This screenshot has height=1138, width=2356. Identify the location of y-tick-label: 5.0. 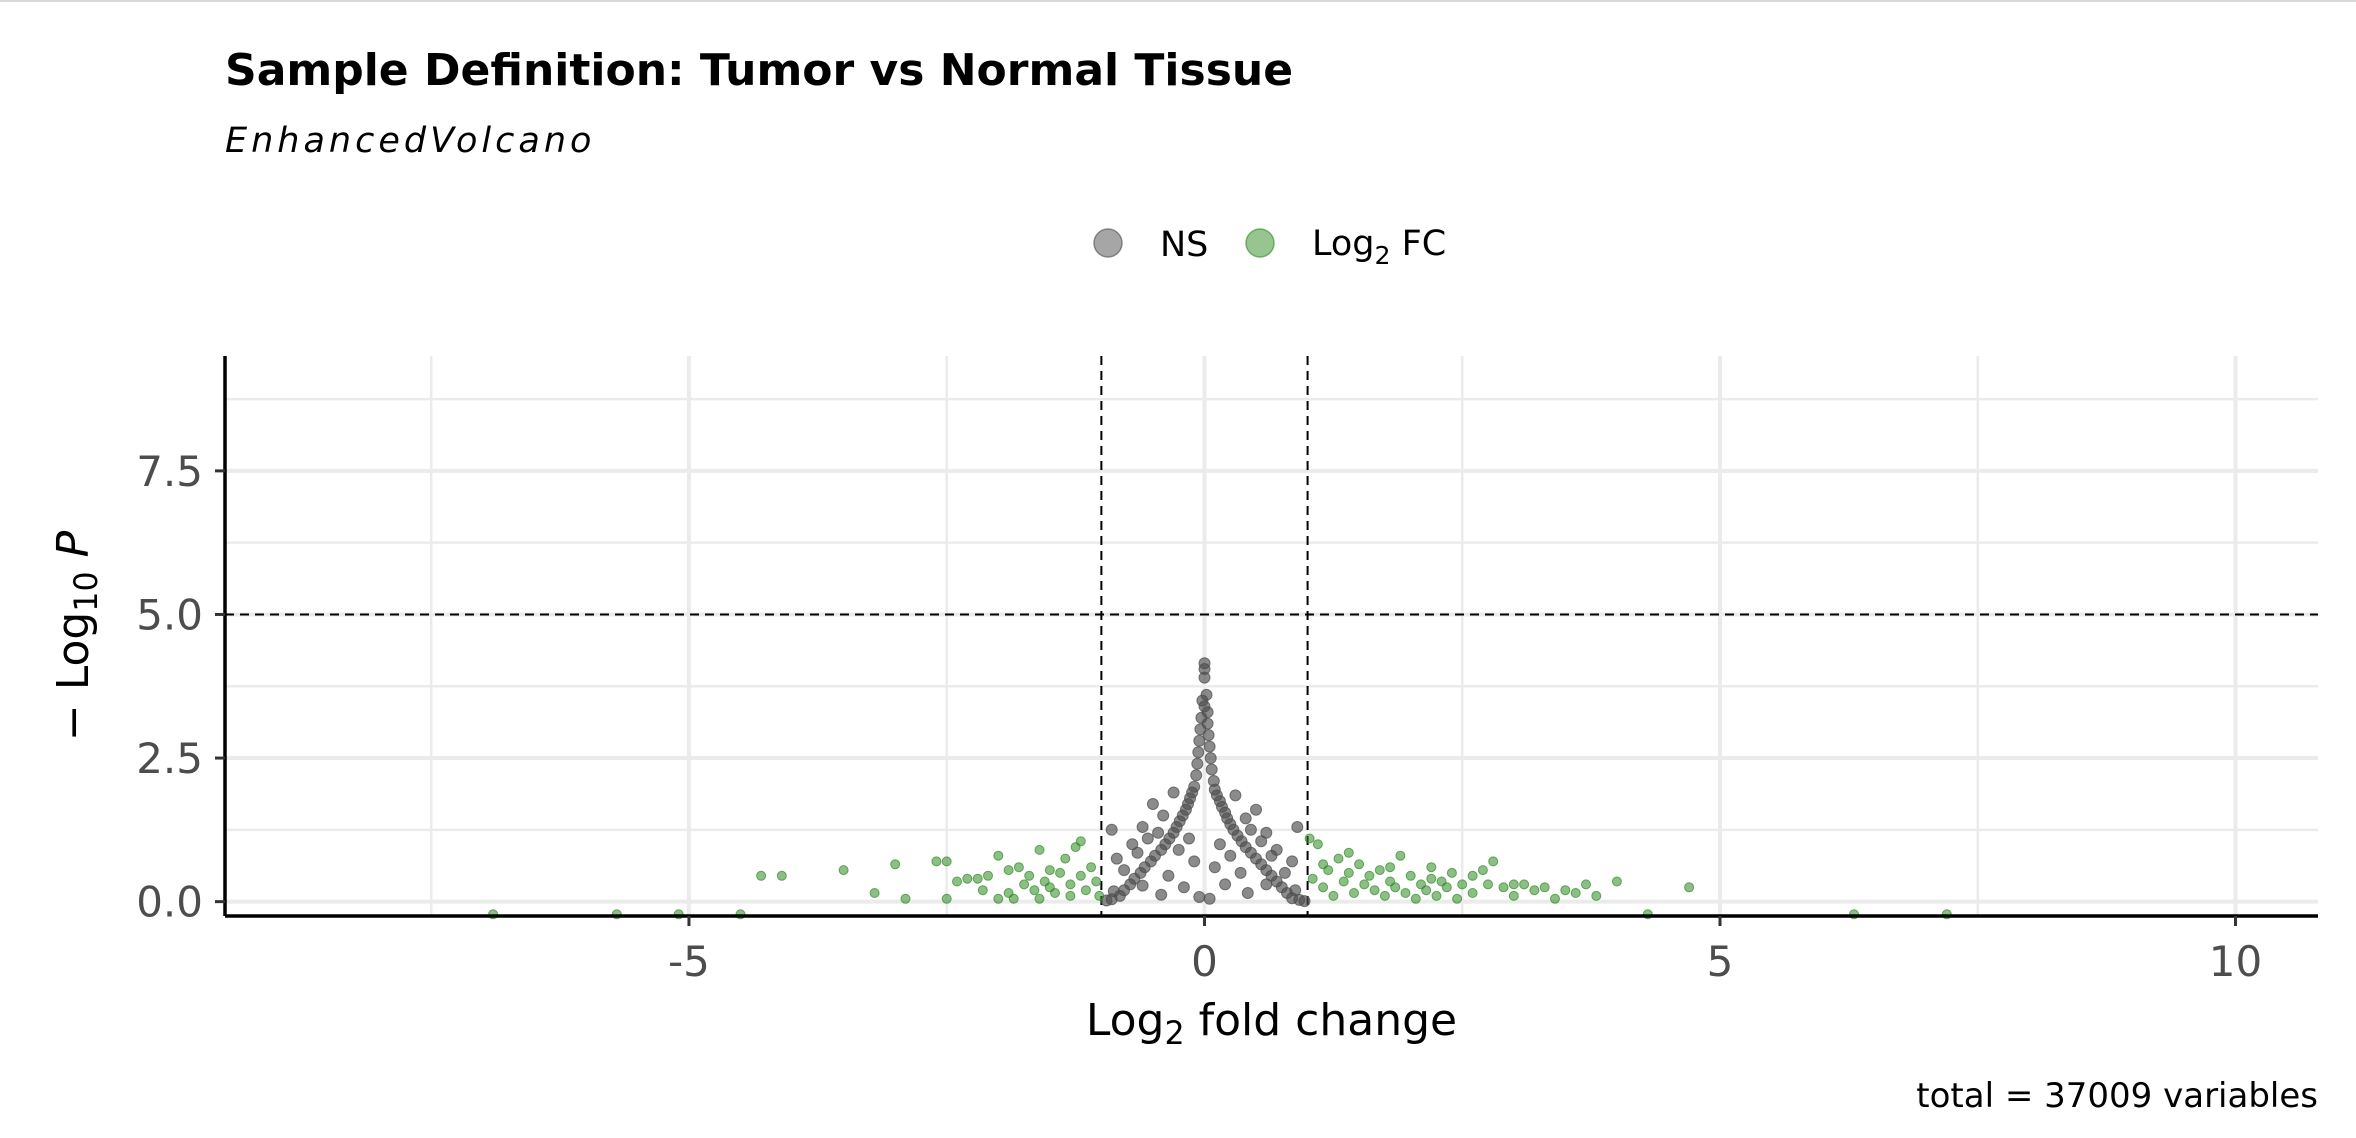
(169, 614).